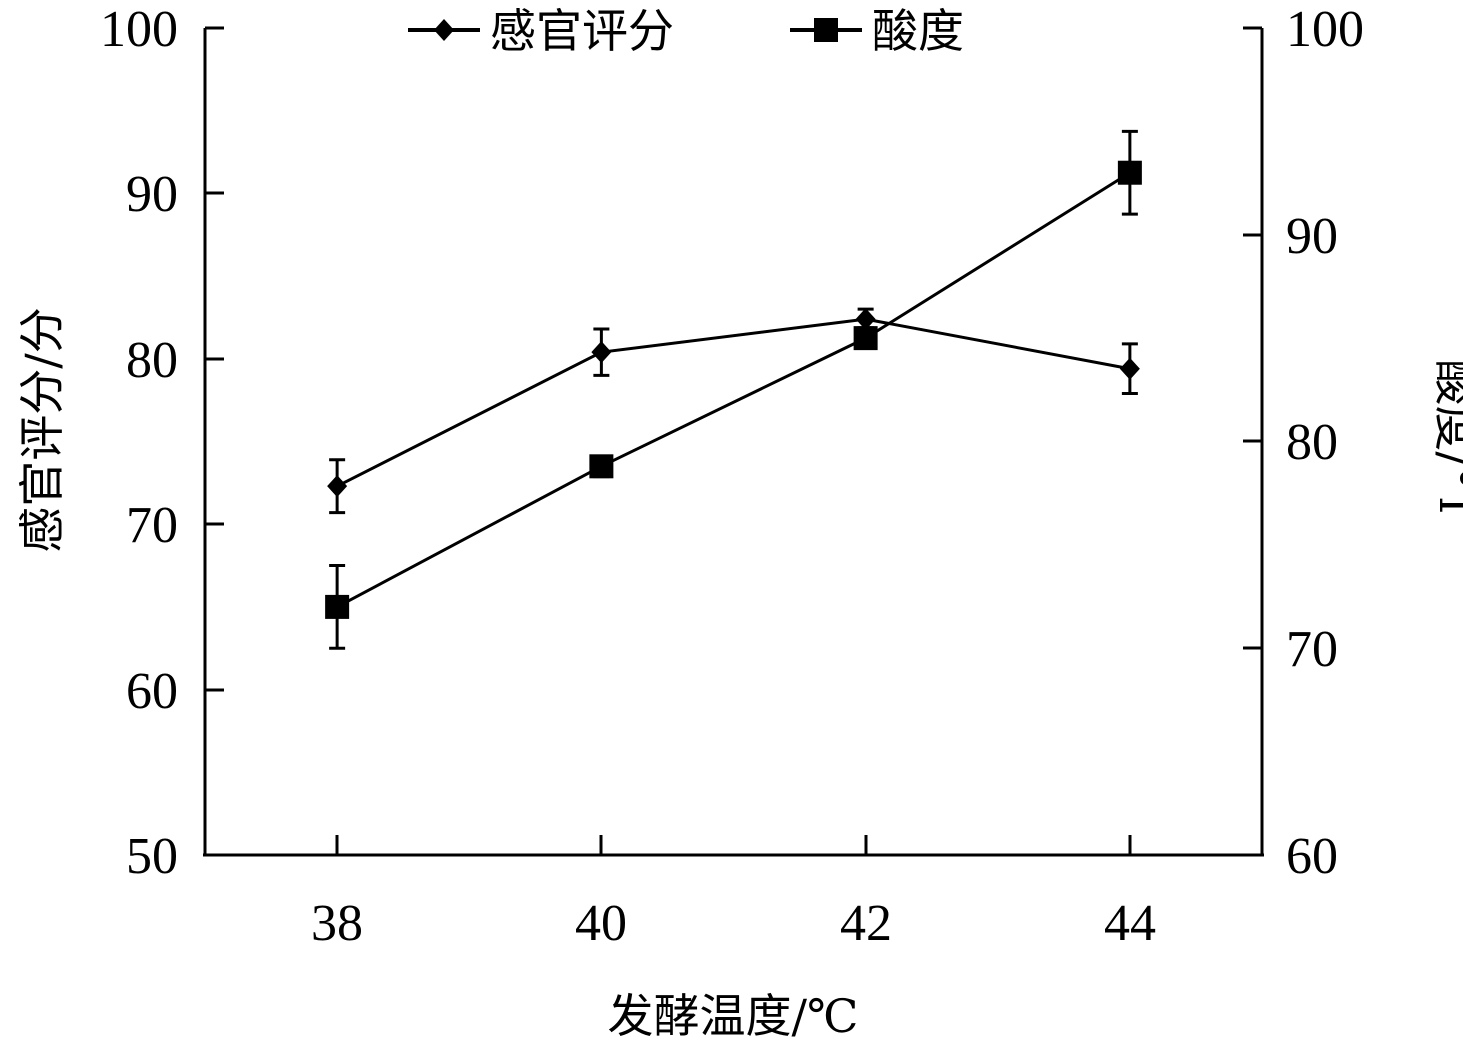  I want to click on right-y-axis-title: 酸度/°T, so click(1446, 439).